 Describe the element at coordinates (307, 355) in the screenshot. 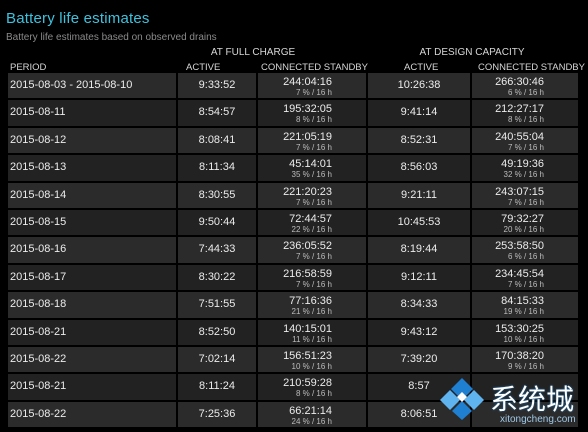

I see `full-standby-value: 156:51:23` at that location.